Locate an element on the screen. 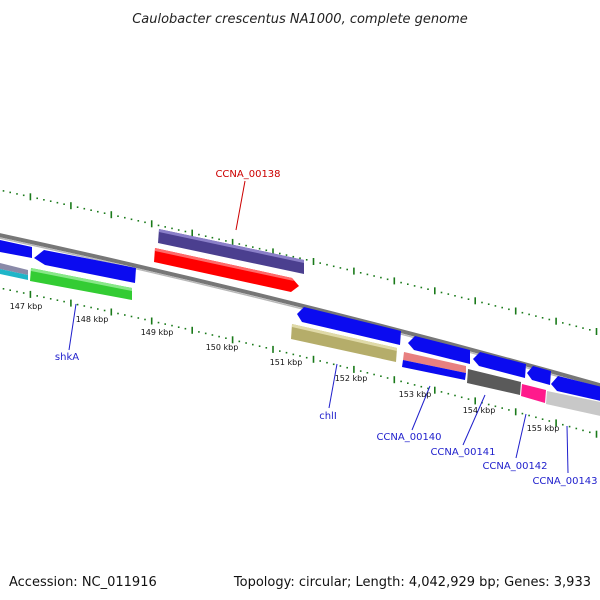 The image size is (600, 600). feature-label-ccna-00142: CCNA_00142 is located at coordinates (514, 466).